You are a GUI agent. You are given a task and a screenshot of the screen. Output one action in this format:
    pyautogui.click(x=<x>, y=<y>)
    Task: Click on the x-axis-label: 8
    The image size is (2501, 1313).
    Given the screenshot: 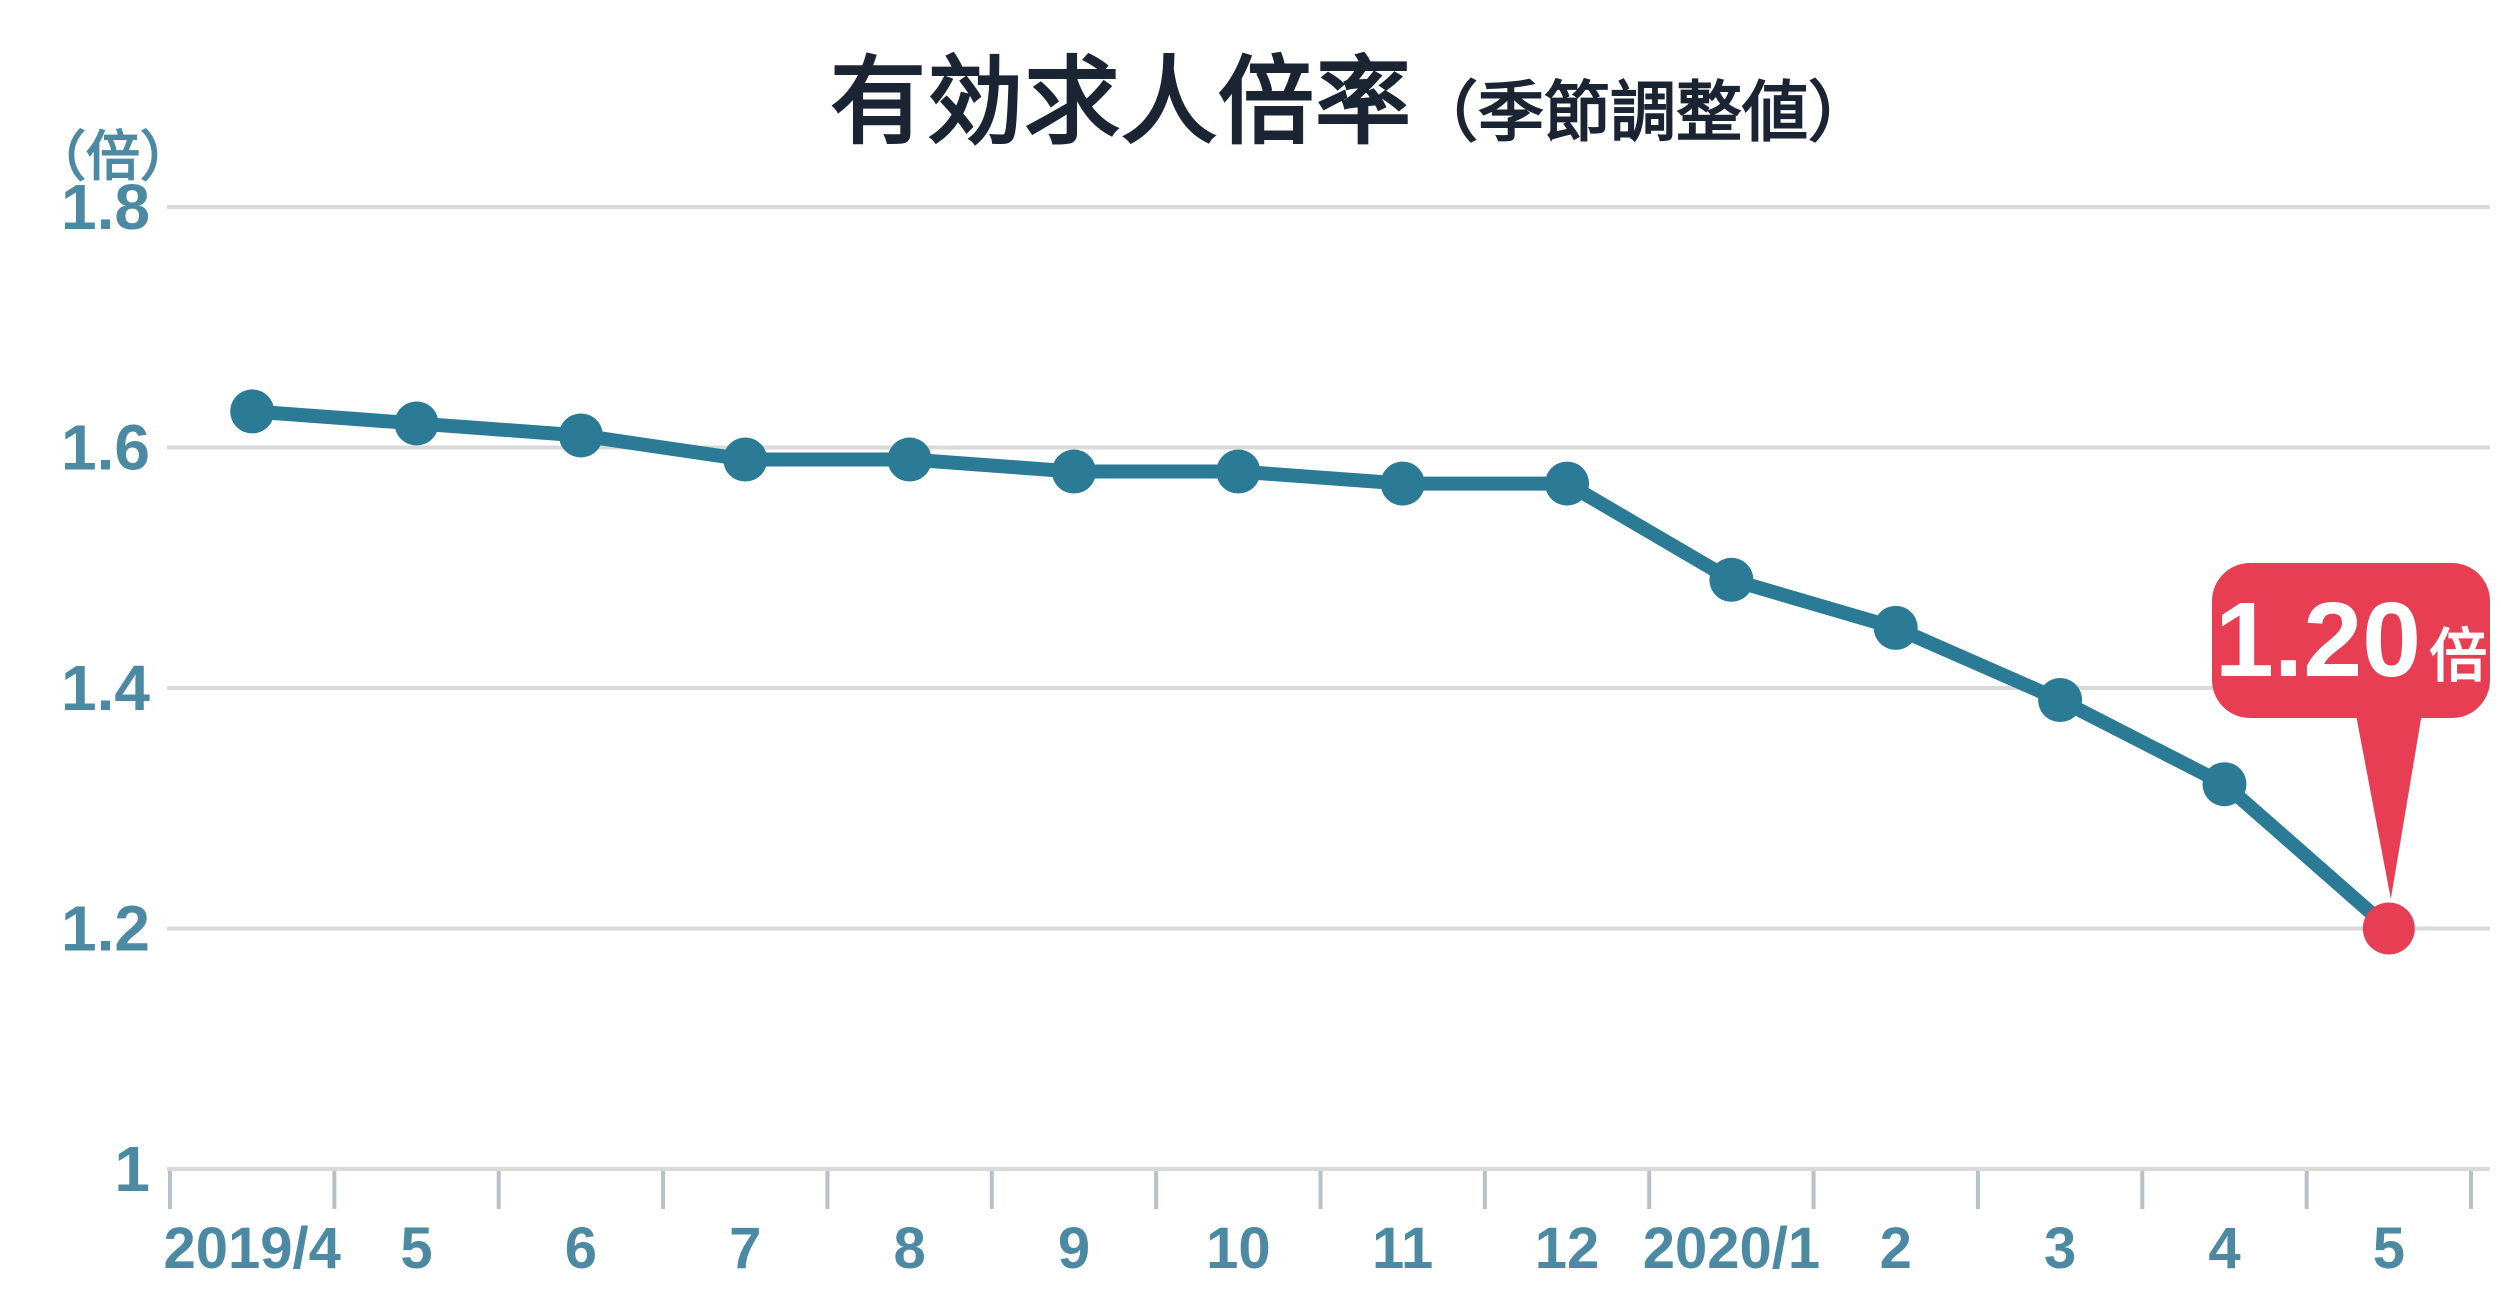 What is the action you would take?
    pyautogui.click(x=909, y=1248)
    